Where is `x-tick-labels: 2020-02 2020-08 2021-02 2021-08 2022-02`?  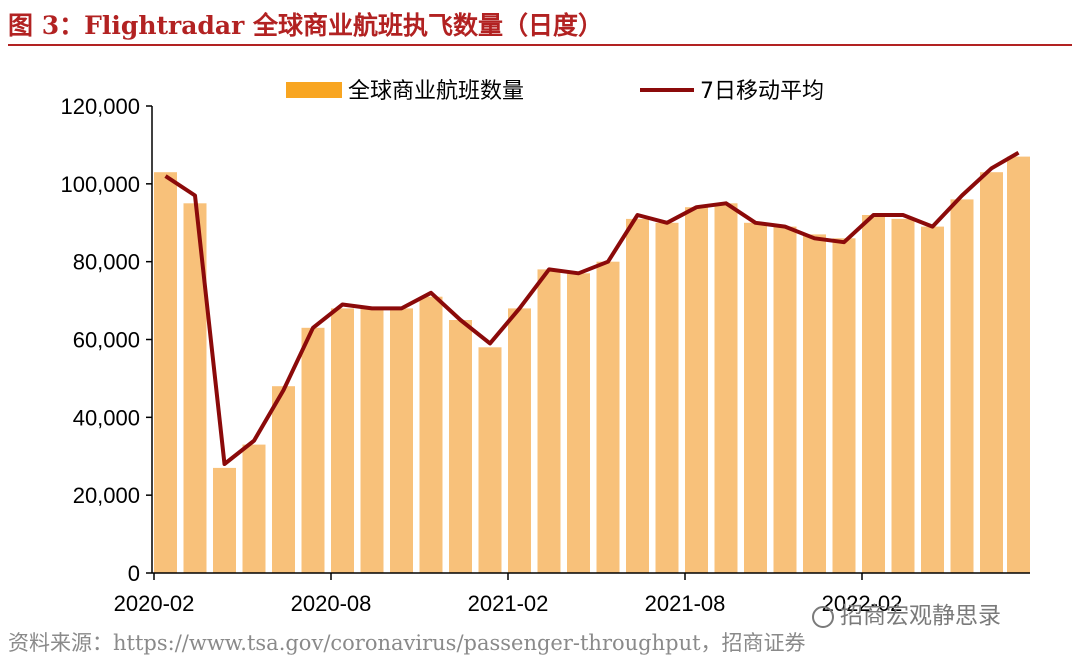 x-tick-labels: 2020-02 2020-08 2021-02 2021-08 2022-02 is located at coordinates (508, 594).